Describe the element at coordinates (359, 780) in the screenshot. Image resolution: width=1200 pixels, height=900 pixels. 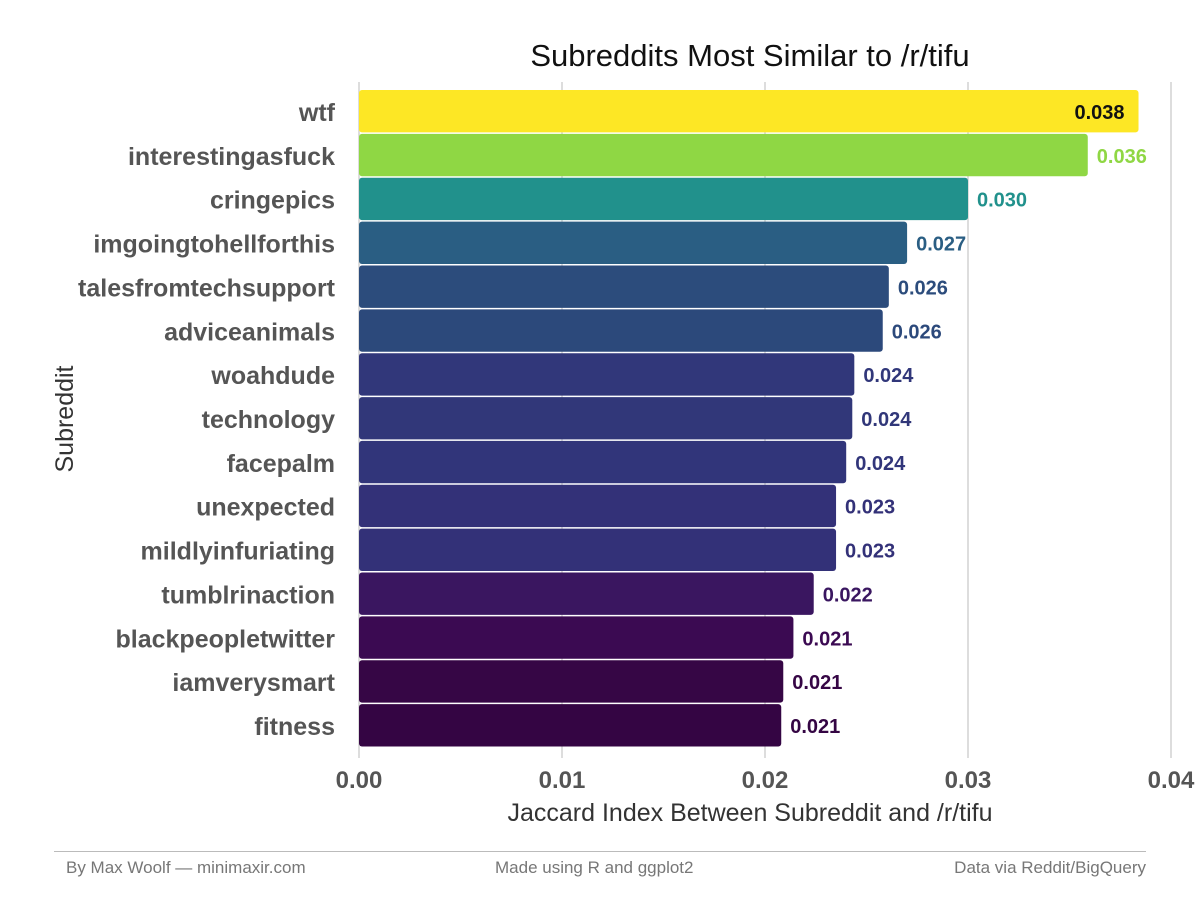
I see `x-tick-label: 0.00` at that location.